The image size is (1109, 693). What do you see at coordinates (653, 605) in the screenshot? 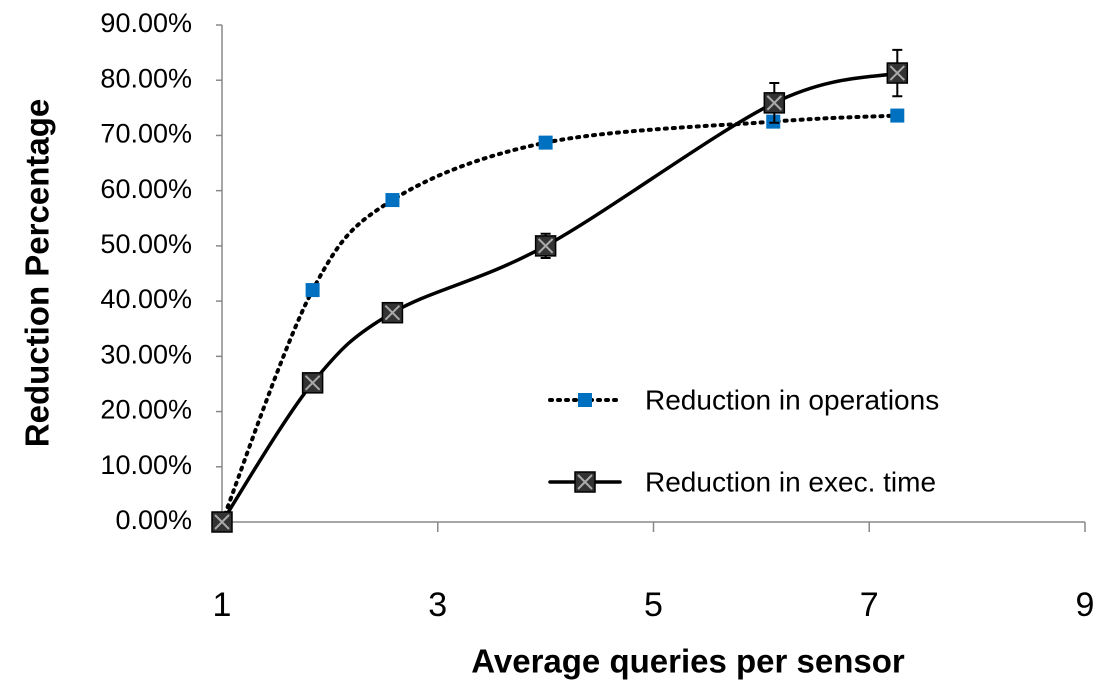
I see `x-tick-label: 5` at bounding box center [653, 605].